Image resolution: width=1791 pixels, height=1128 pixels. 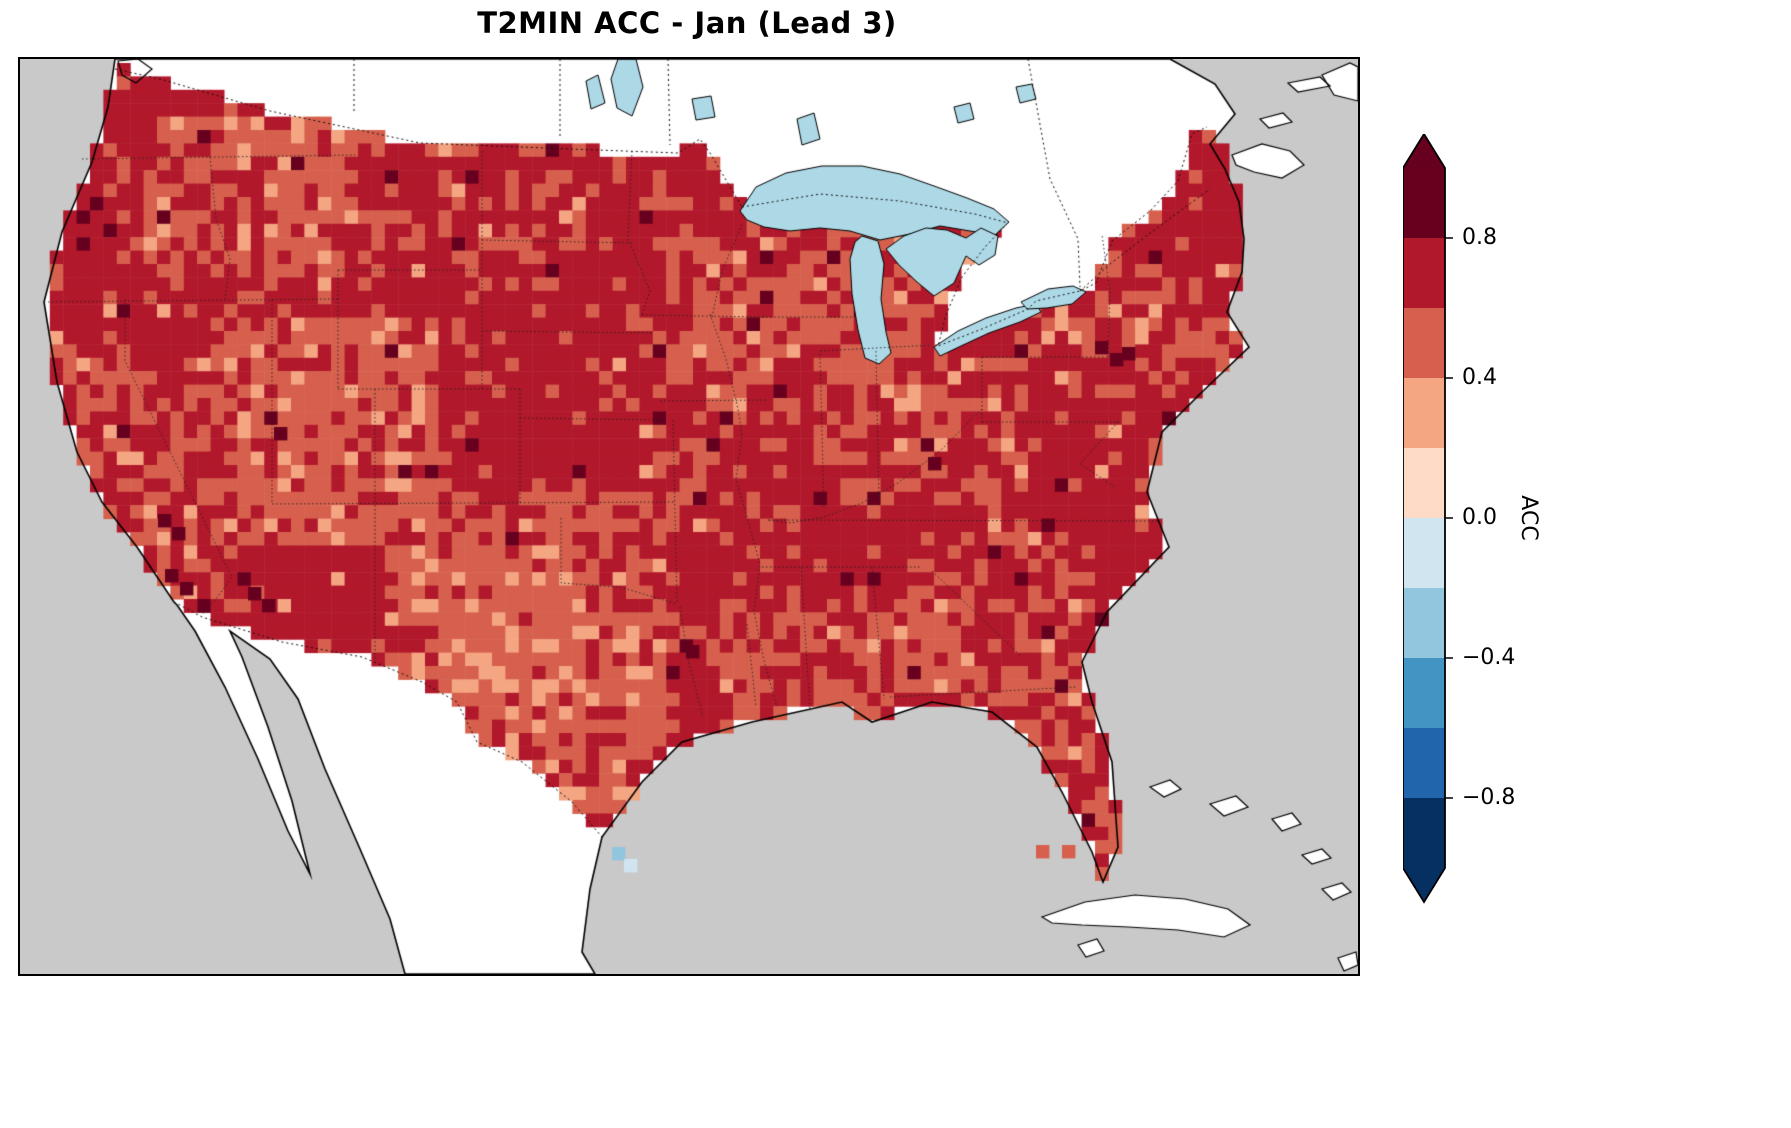 What do you see at coordinates (1489, 797) in the screenshot?
I see `colorbar-tick-label: −0.8` at bounding box center [1489, 797].